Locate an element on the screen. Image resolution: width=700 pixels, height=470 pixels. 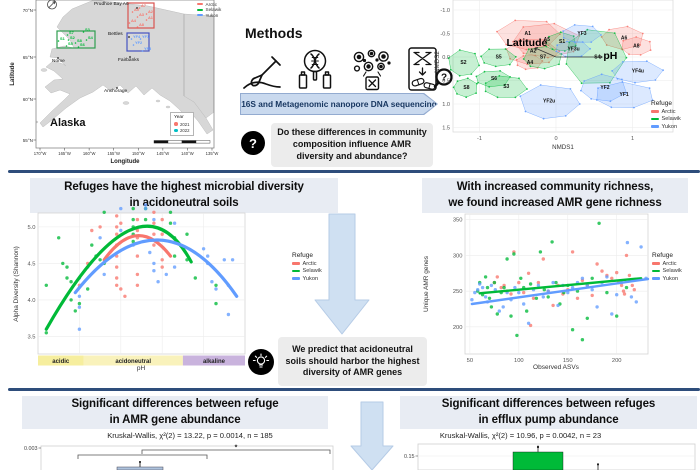
map-site-label: A8 is located at coordinates (142, 24).